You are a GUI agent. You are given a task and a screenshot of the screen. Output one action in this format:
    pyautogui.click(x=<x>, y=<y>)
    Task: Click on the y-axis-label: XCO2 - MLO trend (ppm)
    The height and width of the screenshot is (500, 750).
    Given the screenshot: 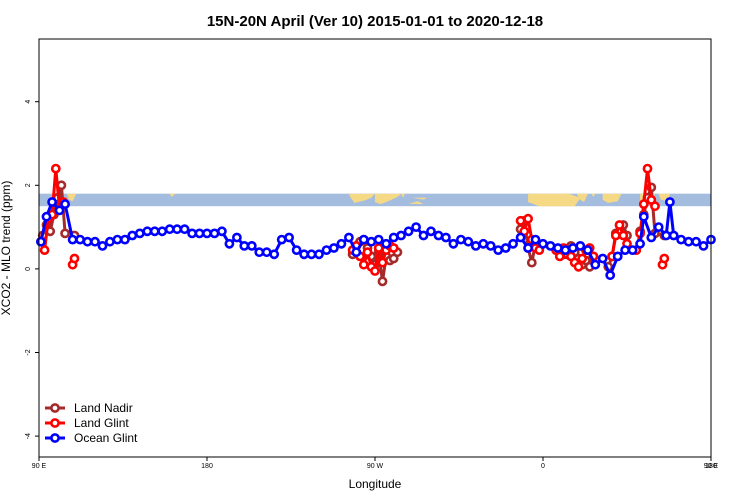 What is the action you would take?
    pyautogui.click(x=6, y=248)
    